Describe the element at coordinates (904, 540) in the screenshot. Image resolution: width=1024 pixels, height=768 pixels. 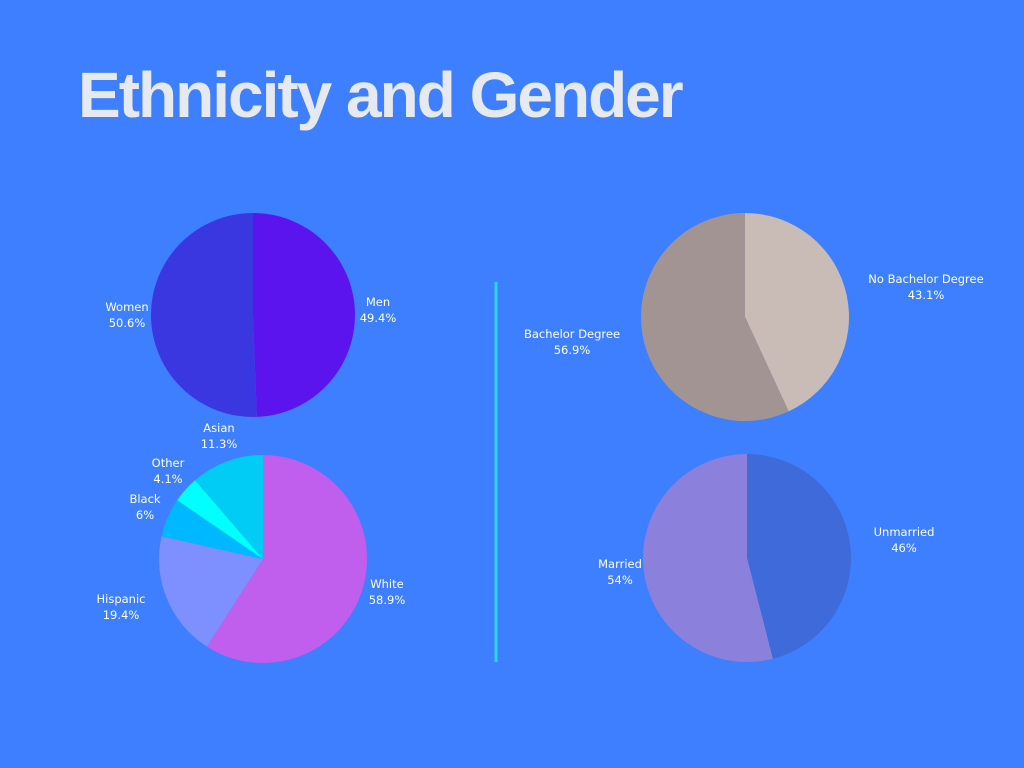
I see `marital-status-label-unmarried: Unmarried 46%` at that location.